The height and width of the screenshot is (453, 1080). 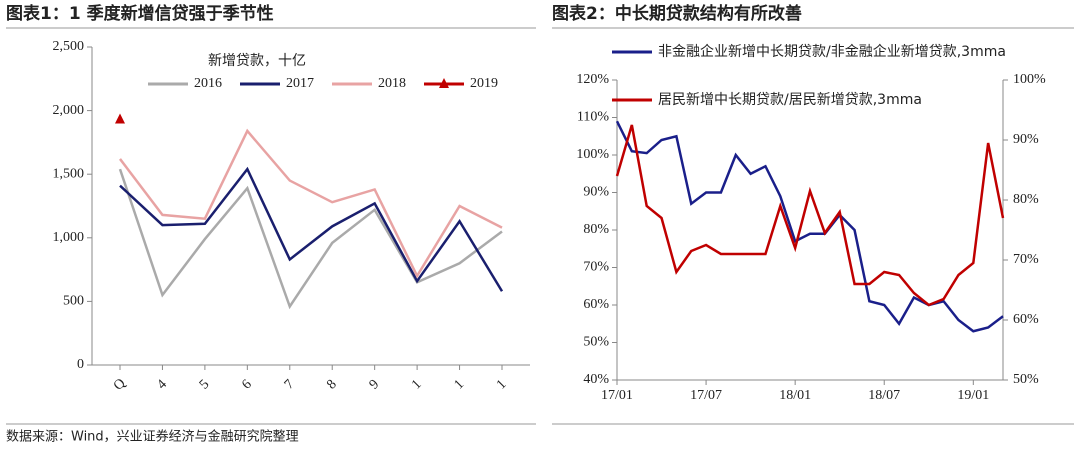 What do you see at coordinates (375, 385) in the screenshot?
I see `x-tick-label: 9` at bounding box center [375, 385].